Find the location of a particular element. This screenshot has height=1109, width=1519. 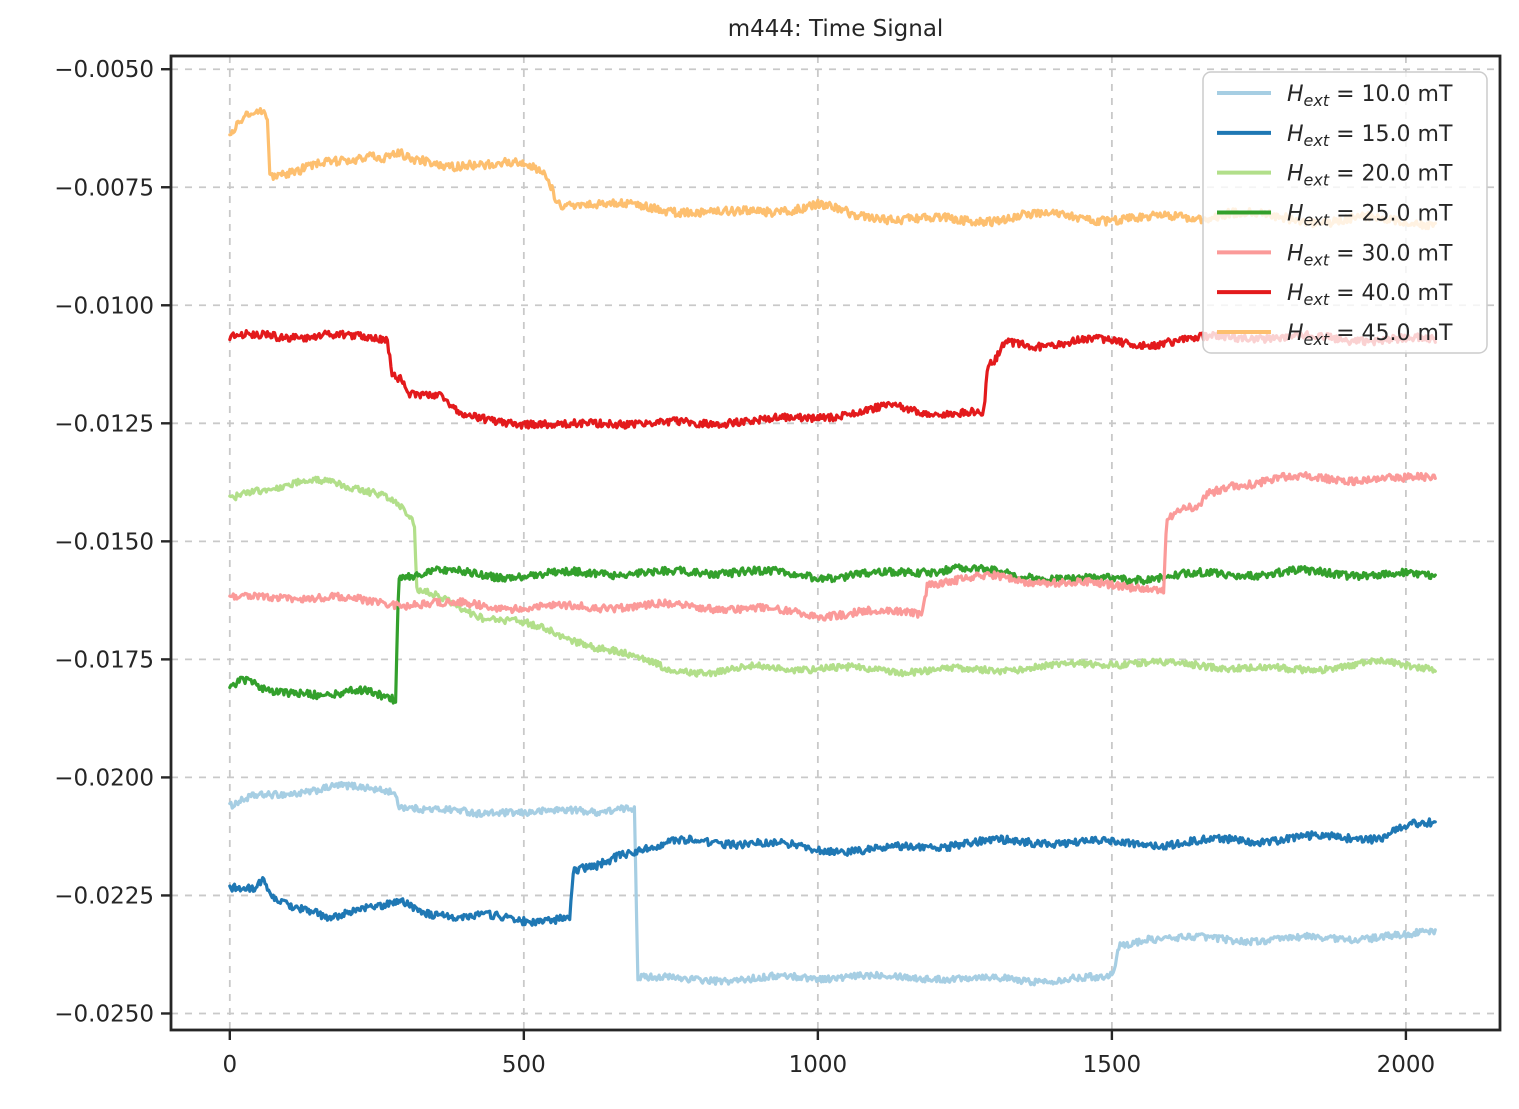

series-line-25.0mT is located at coordinates (832, 634).